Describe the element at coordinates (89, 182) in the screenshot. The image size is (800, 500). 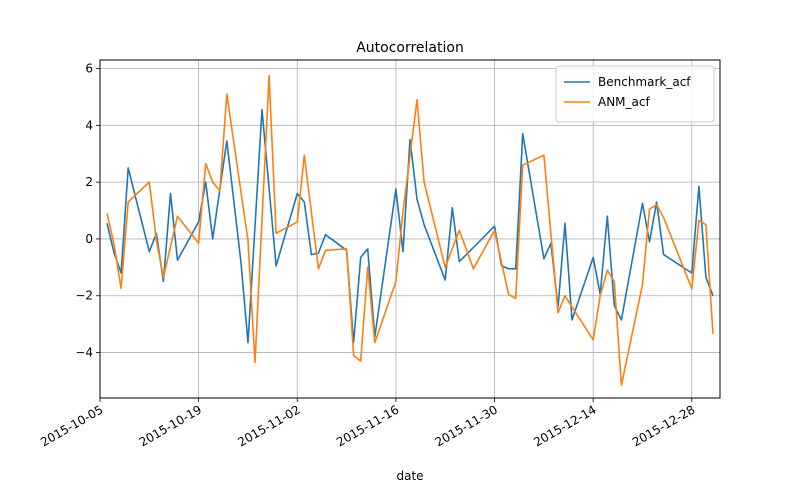
I see `y-tick-label: 2` at that location.